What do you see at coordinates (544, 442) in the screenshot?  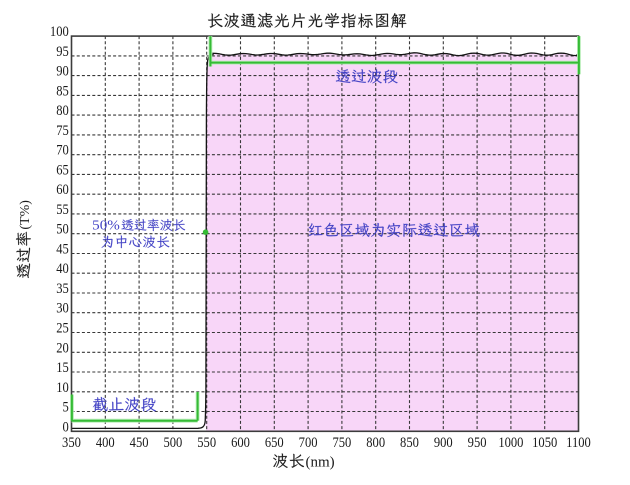 I see `svg-text: 1050` at bounding box center [544, 442].